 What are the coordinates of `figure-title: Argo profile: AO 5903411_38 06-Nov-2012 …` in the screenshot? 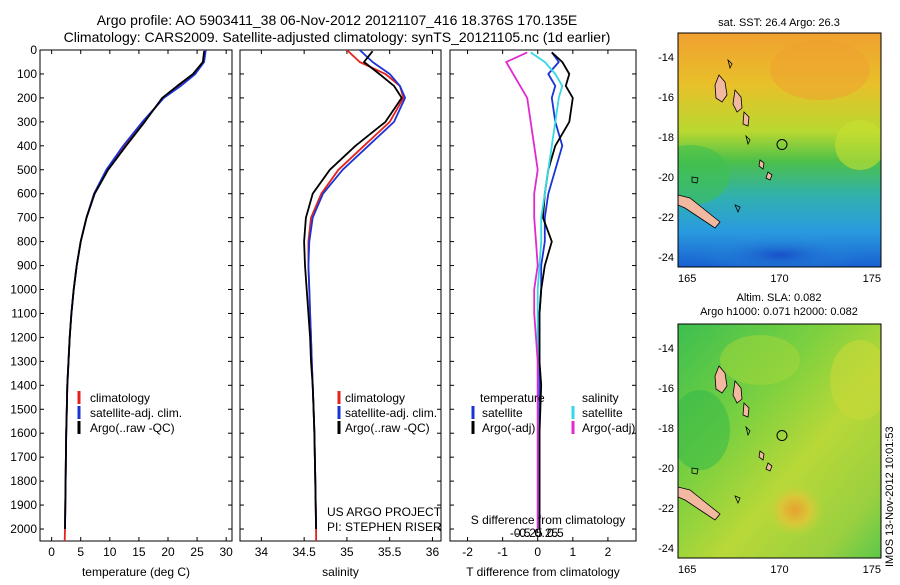 It's located at (337, 20).